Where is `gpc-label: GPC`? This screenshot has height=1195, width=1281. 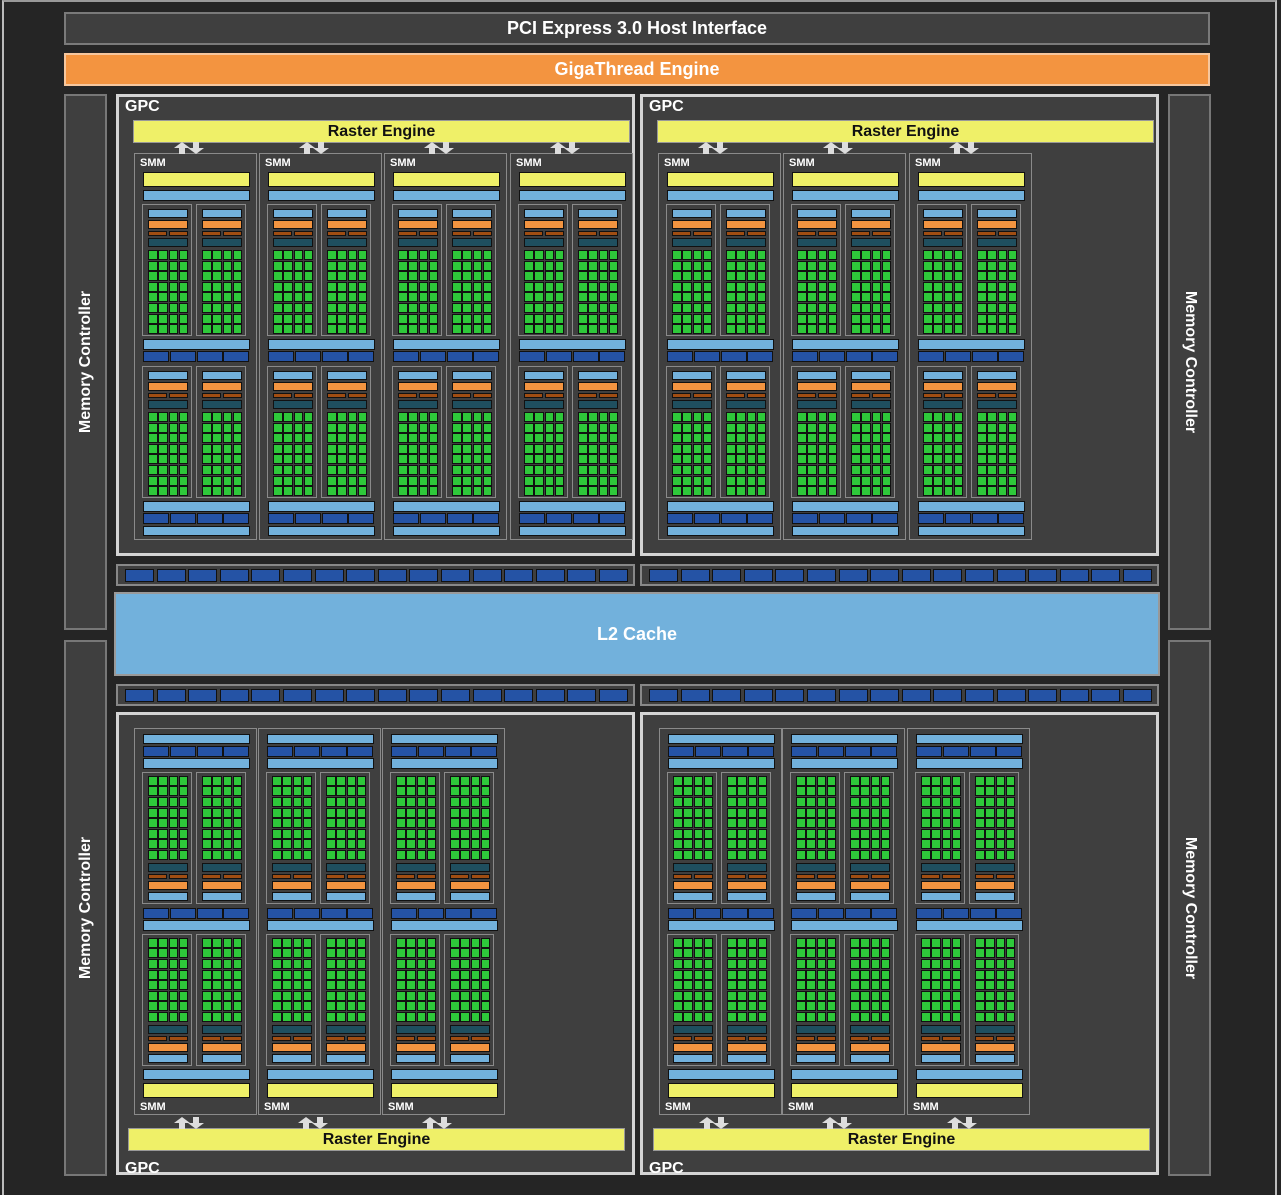 gpc-label: GPC is located at coordinates (666, 106).